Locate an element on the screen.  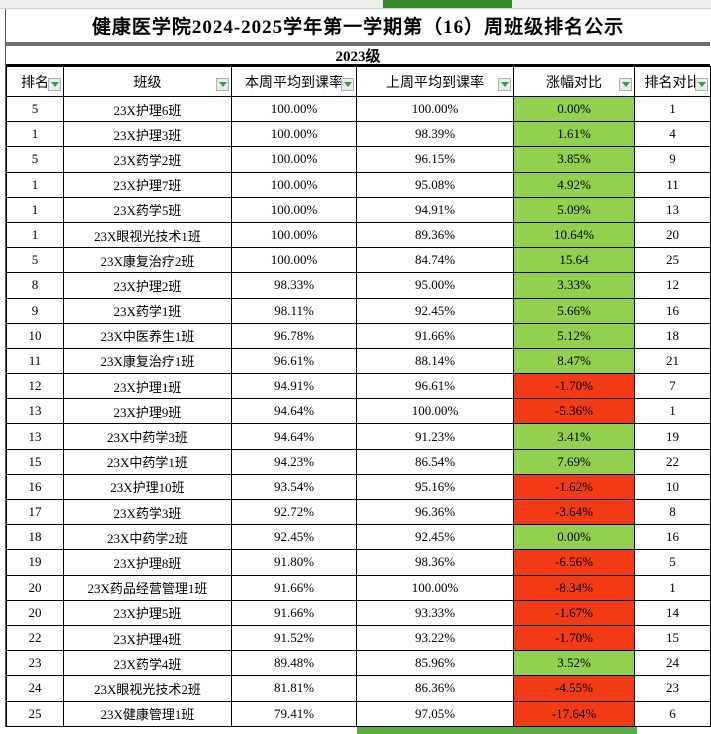
change-cell: -4.55% is located at coordinates (574, 688).